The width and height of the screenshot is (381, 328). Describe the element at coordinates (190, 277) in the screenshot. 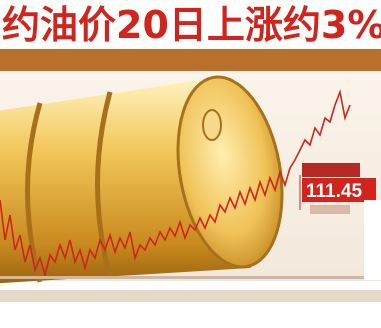

I see `x-axis` at that location.